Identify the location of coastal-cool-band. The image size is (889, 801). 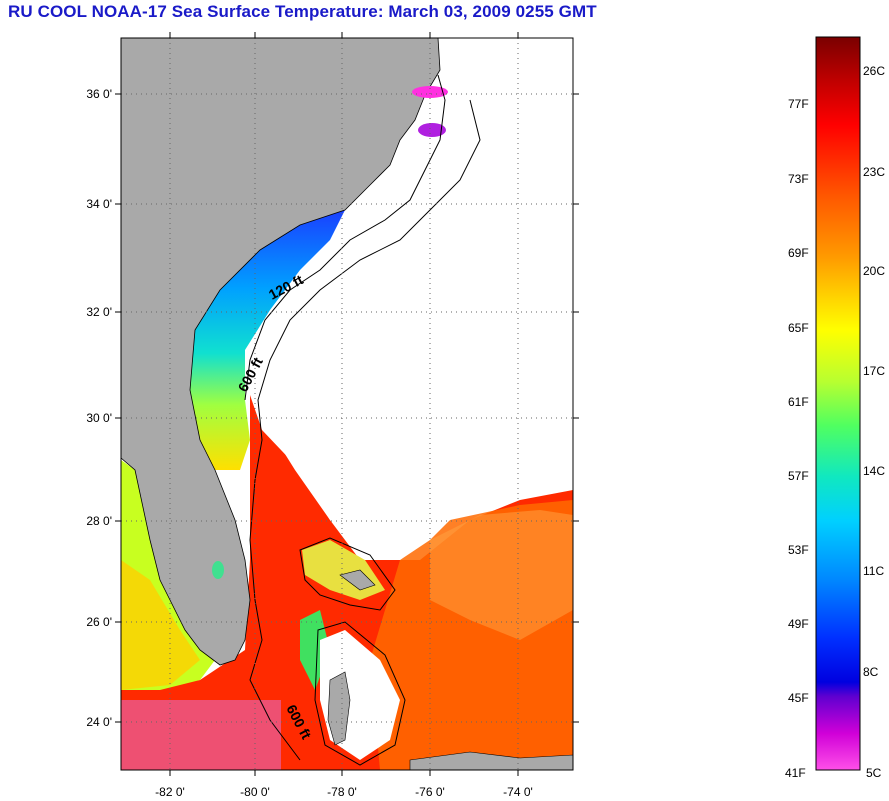
(267, 340).